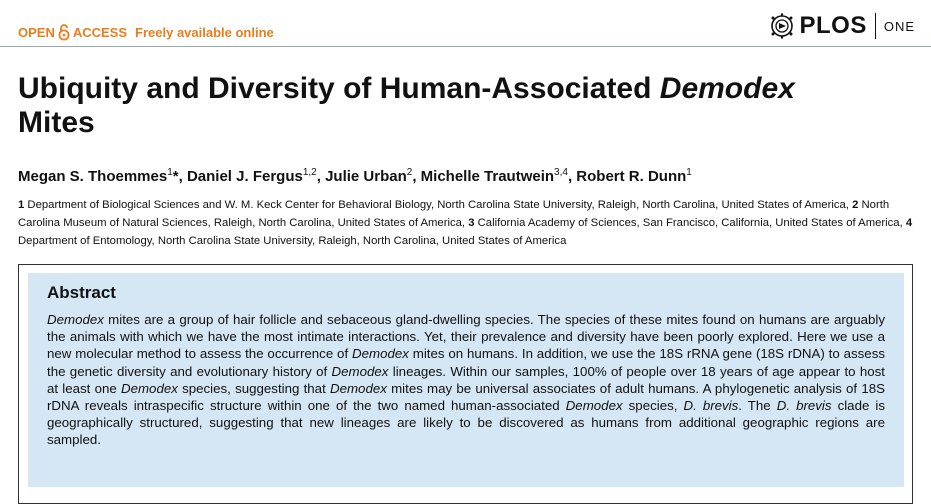 Image resolution: width=931 pixels, height=504 pixels. I want to click on abstract-text-run: . The, so click(757, 406).